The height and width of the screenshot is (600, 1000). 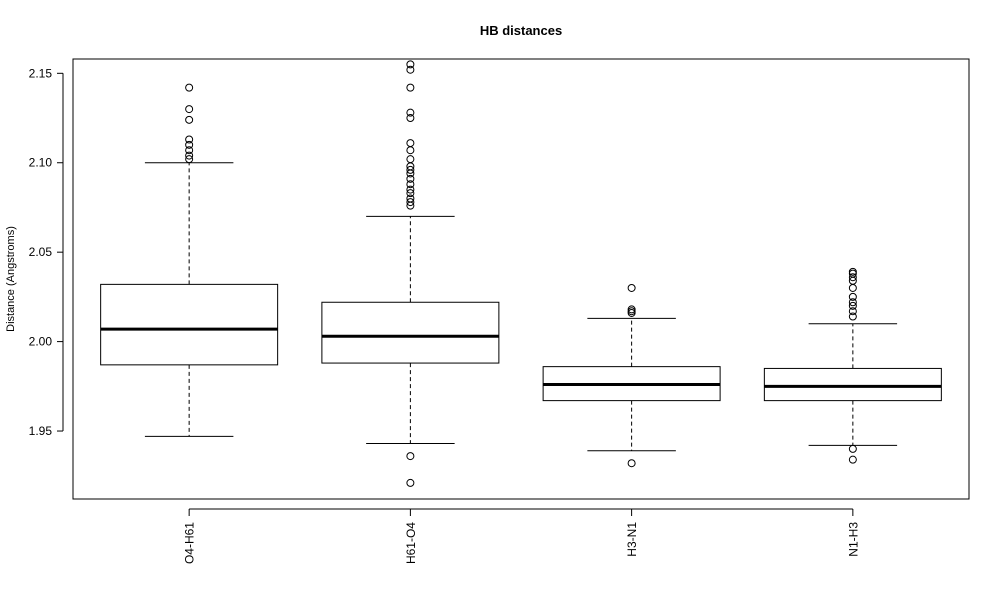 I want to click on x-tick-label: O4-H61, so click(x=190, y=543).